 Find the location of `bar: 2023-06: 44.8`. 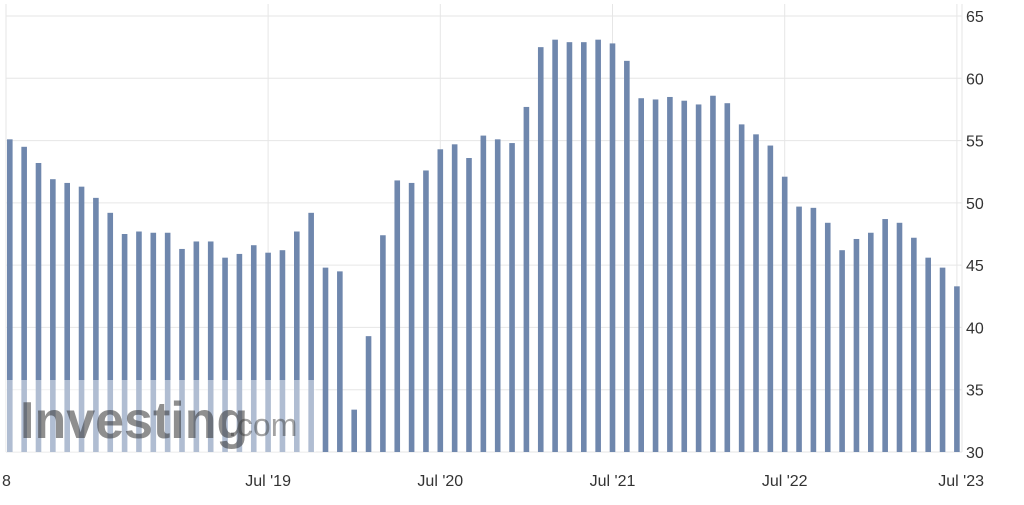

bar: 2023-06: 44.8 is located at coordinates (942, 359).